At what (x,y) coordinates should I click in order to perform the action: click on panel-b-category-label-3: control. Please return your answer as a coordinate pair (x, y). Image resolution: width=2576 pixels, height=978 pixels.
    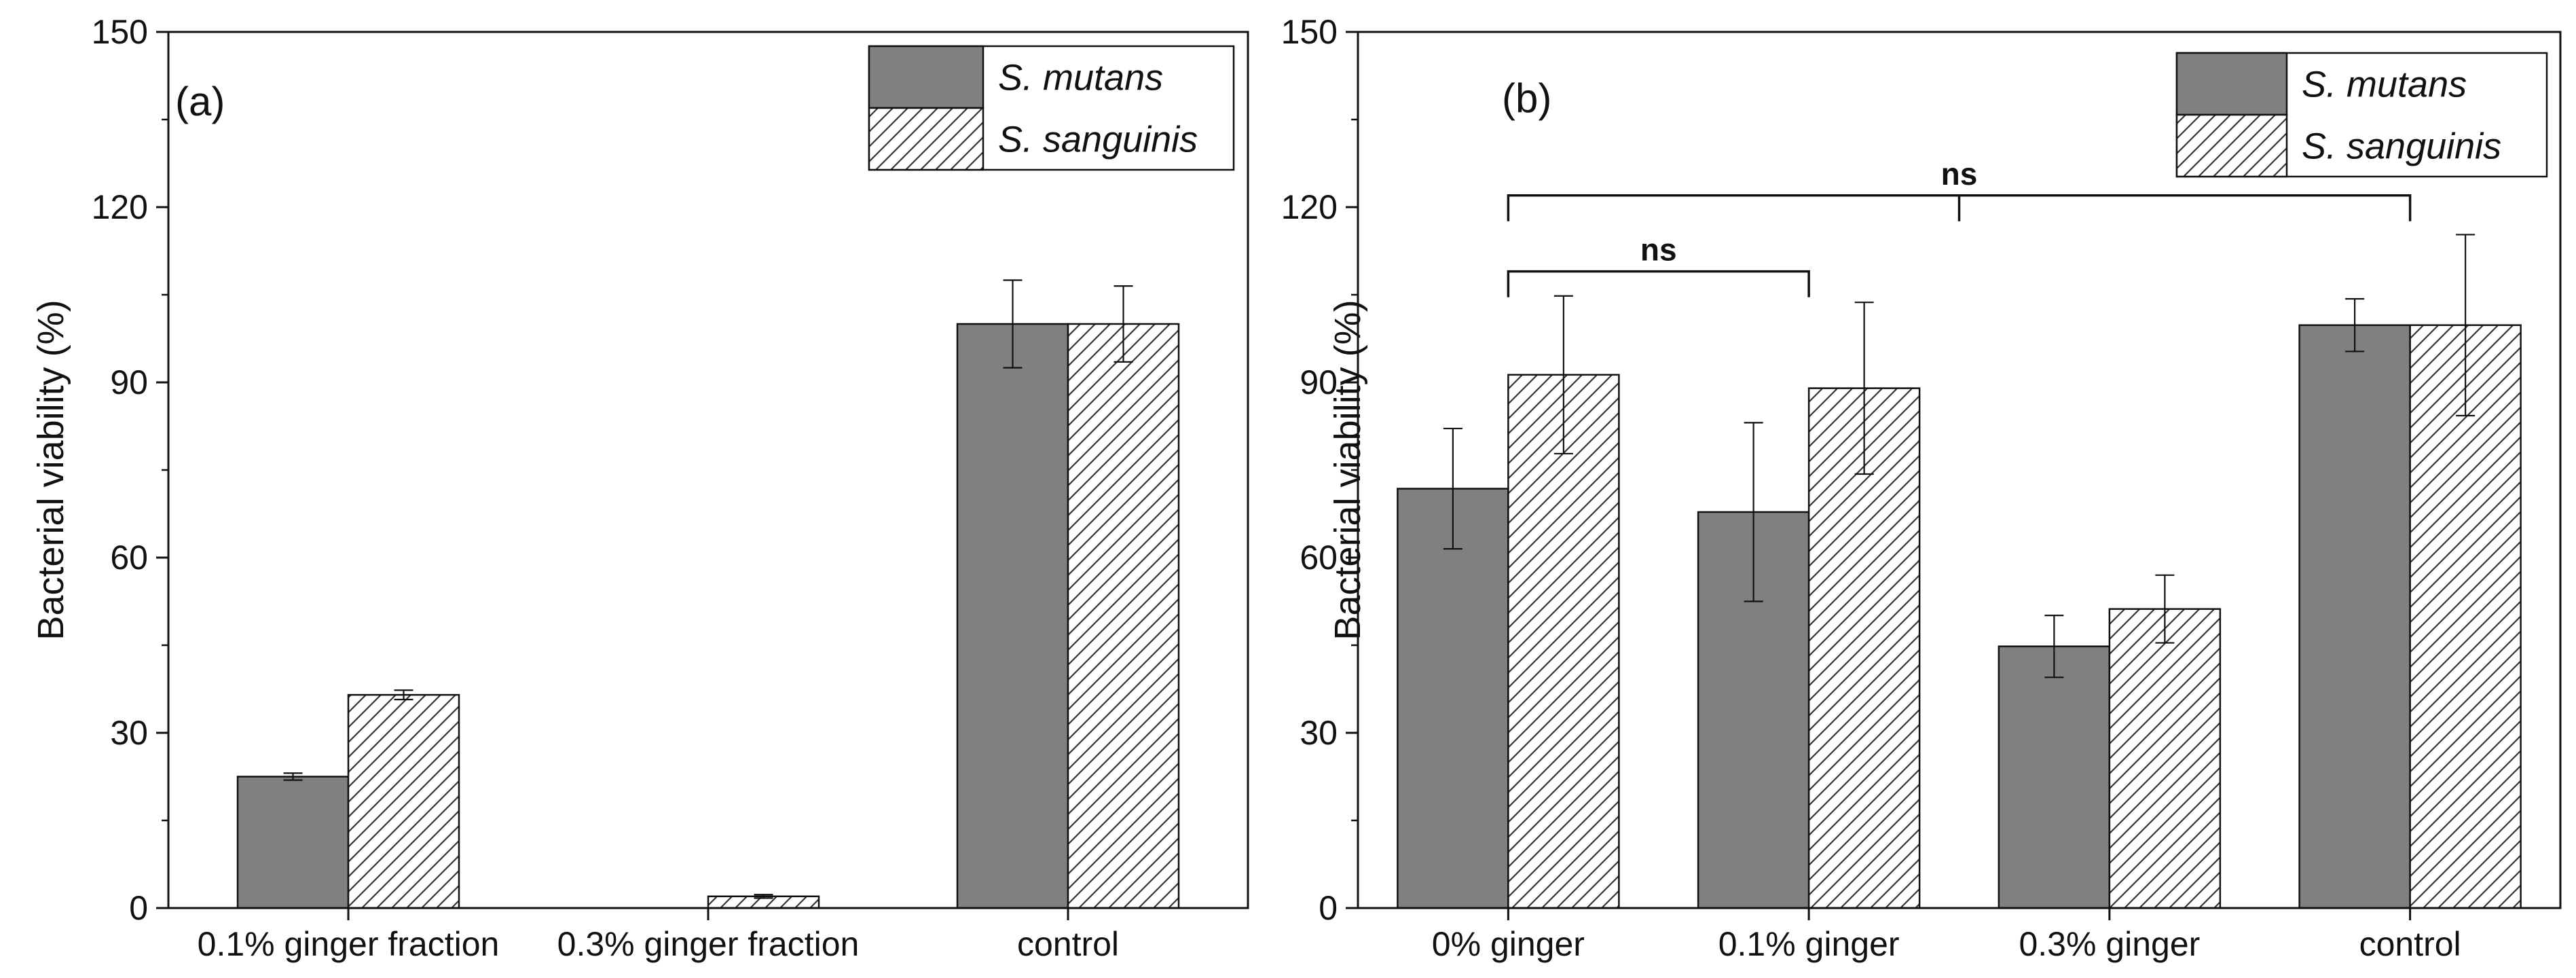
    Looking at the image, I should click on (2410, 944).